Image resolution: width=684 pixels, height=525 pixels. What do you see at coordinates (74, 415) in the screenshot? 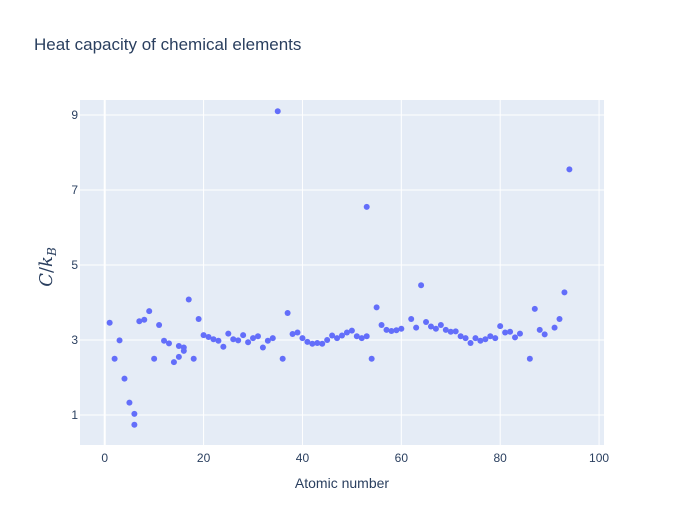
I see `y-tick-label: 1` at bounding box center [74, 415].